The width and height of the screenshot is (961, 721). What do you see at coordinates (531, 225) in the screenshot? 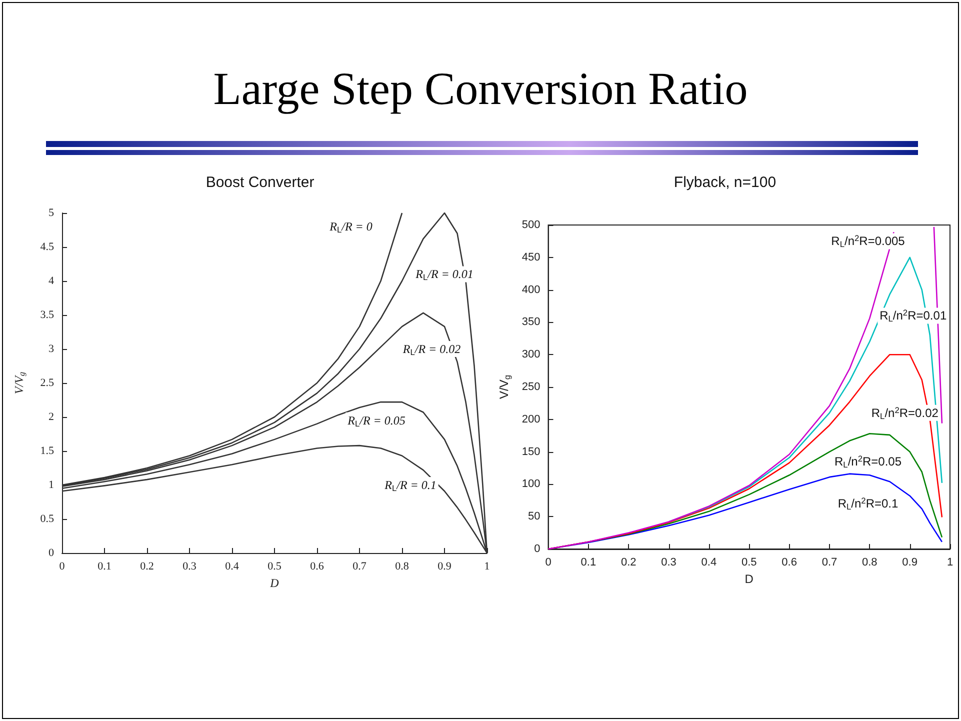
I see `y-tick-label: 500` at bounding box center [531, 225].